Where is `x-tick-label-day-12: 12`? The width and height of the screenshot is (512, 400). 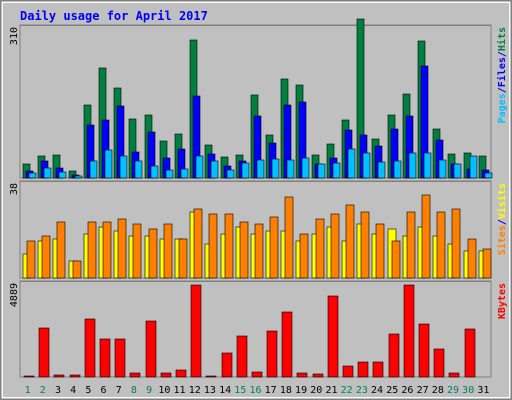
x-tick-label-day-12: 12 is located at coordinates (195, 390).